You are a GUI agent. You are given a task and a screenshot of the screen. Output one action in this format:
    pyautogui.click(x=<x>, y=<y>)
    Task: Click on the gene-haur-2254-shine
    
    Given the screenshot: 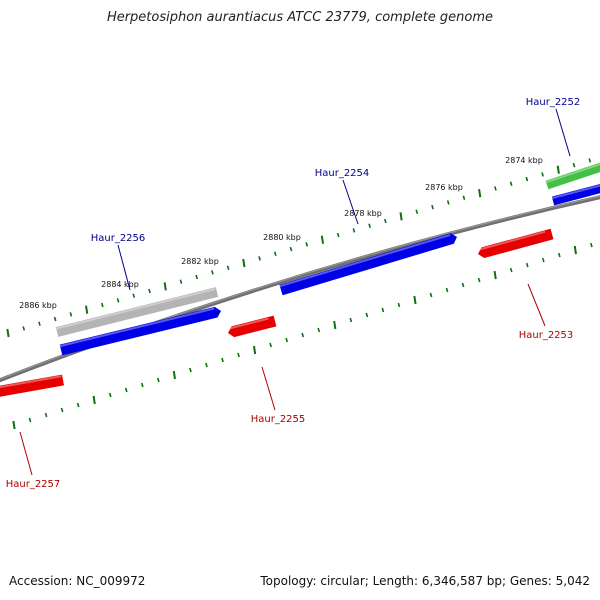 What is the action you would take?
    pyautogui.click(x=365, y=260)
    